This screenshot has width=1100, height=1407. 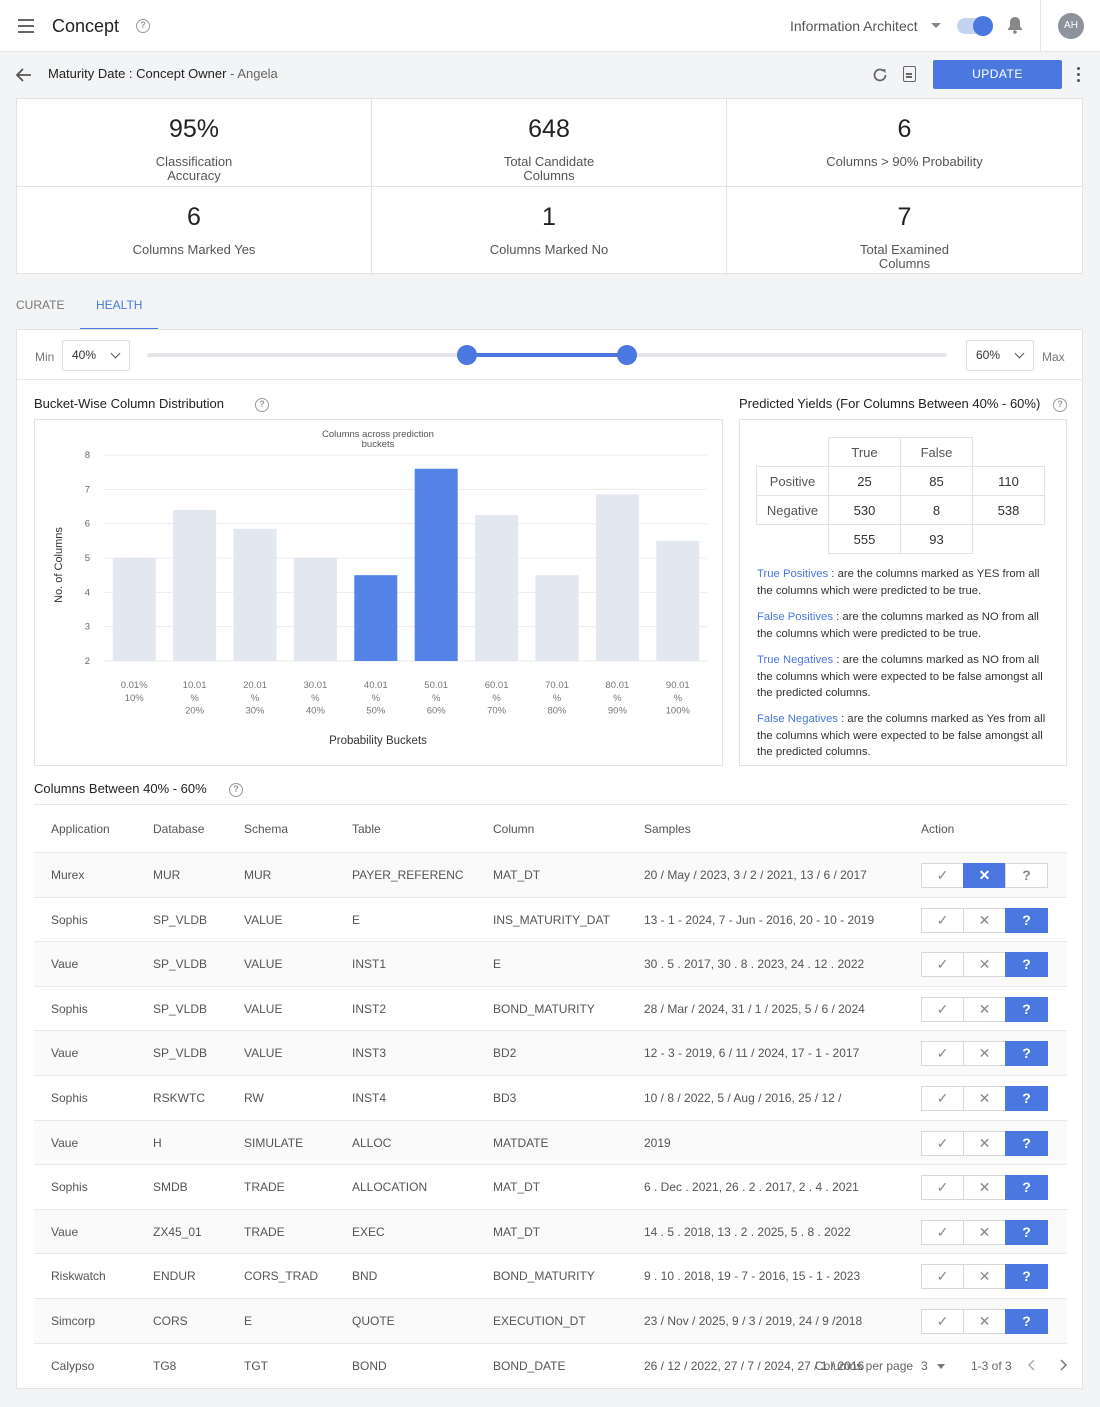 I want to click on cell-samples: 2019, so click(x=657, y=1142).